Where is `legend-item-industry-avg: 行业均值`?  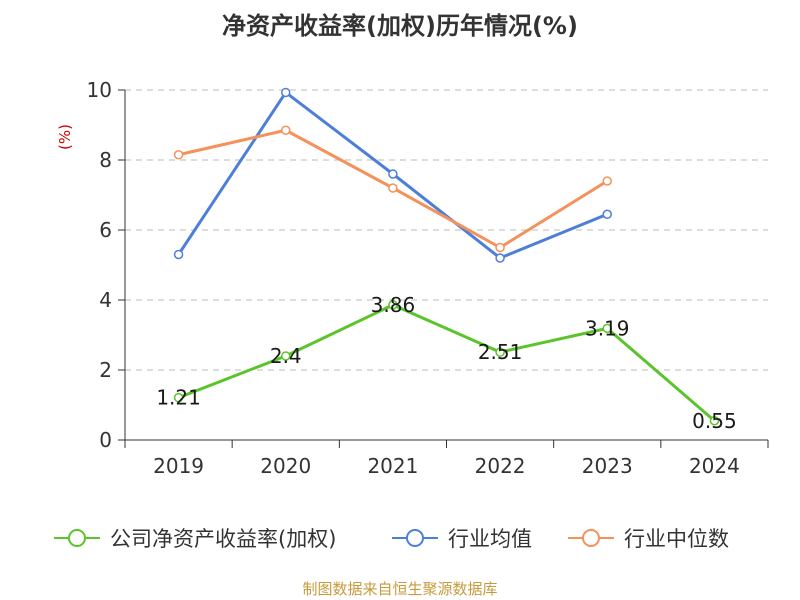 legend-item-industry-avg: 行业均值 is located at coordinates (461, 538).